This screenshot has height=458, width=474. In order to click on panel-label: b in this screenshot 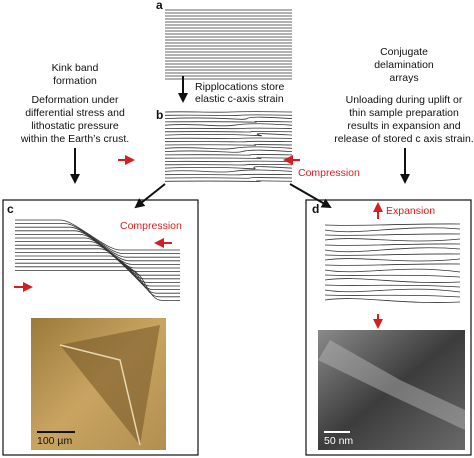, I will do `click(159, 115)`.